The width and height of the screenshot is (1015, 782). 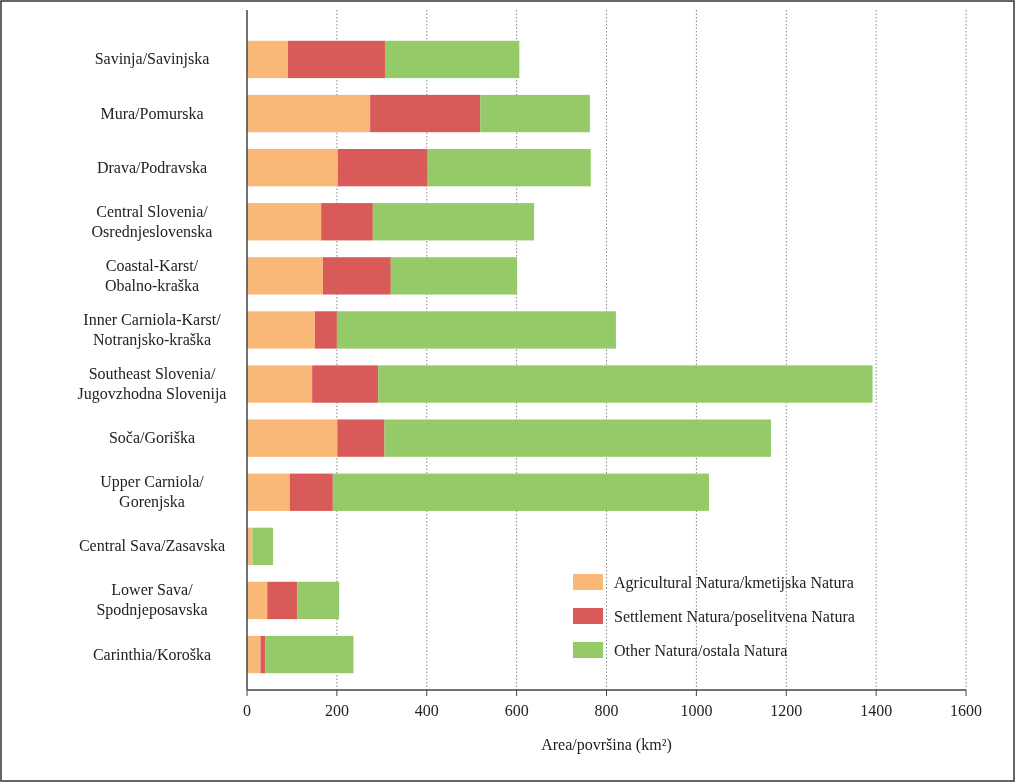 I want to click on y-tick-label: Southeast Slovenia/Jugovzhodna Slovenija, so click(x=152, y=384).